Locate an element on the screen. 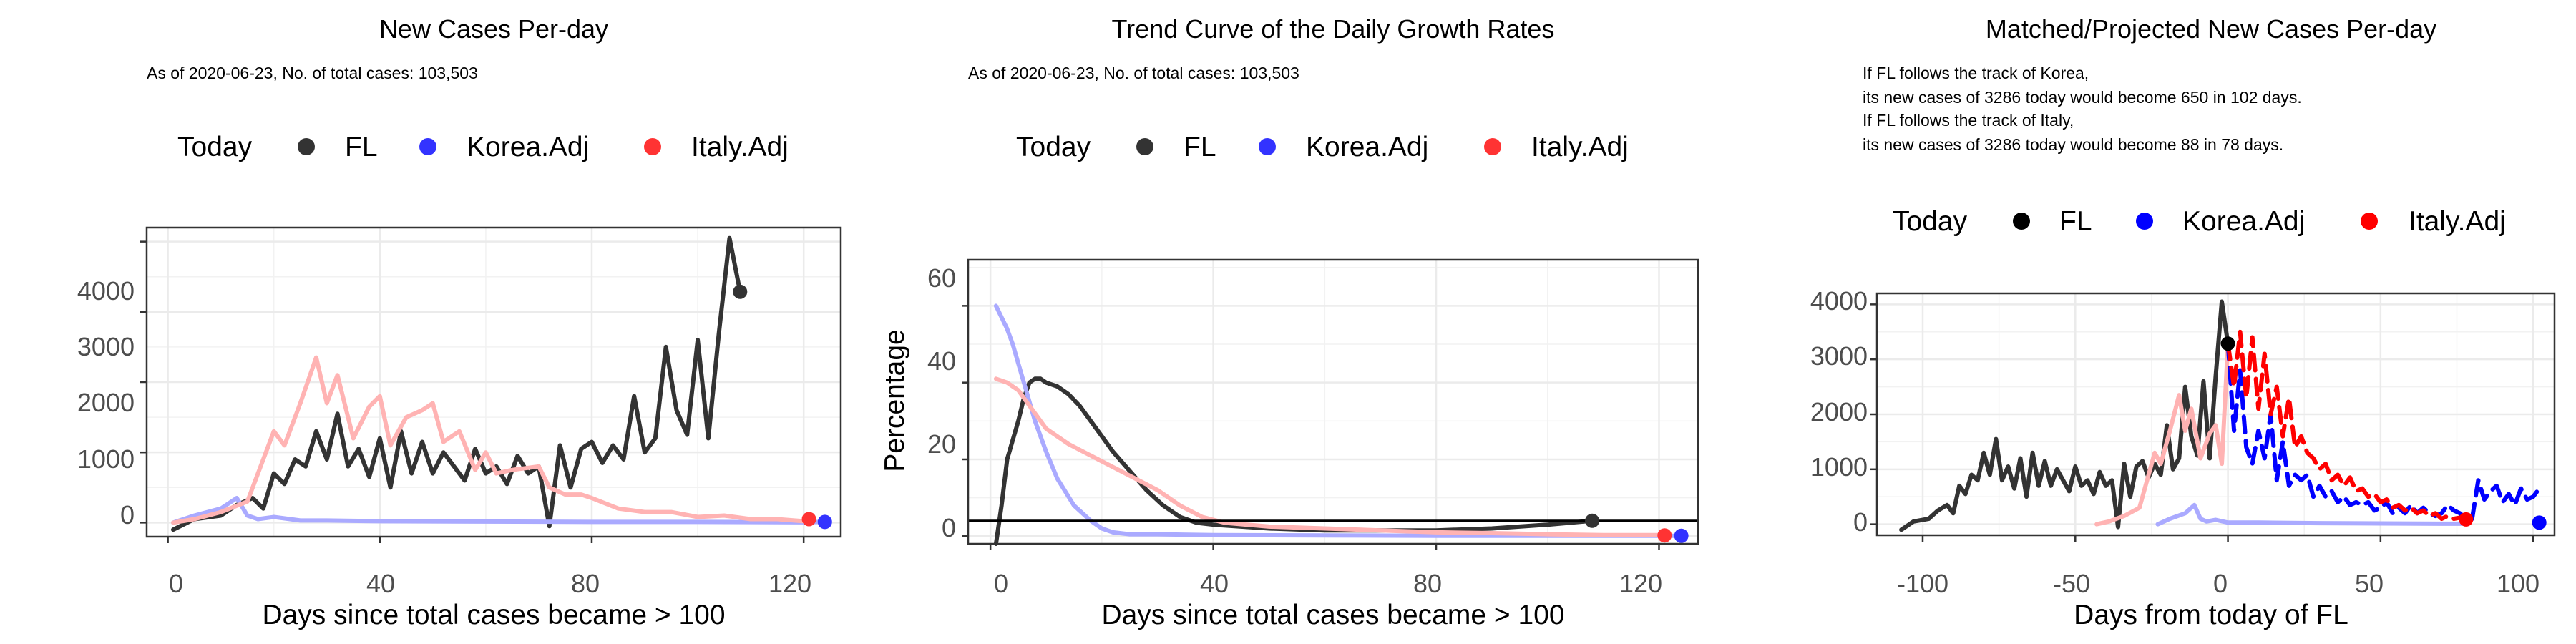  panel-title: Trend Curve of the Daily Growth Rates is located at coordinates (1333, 29).